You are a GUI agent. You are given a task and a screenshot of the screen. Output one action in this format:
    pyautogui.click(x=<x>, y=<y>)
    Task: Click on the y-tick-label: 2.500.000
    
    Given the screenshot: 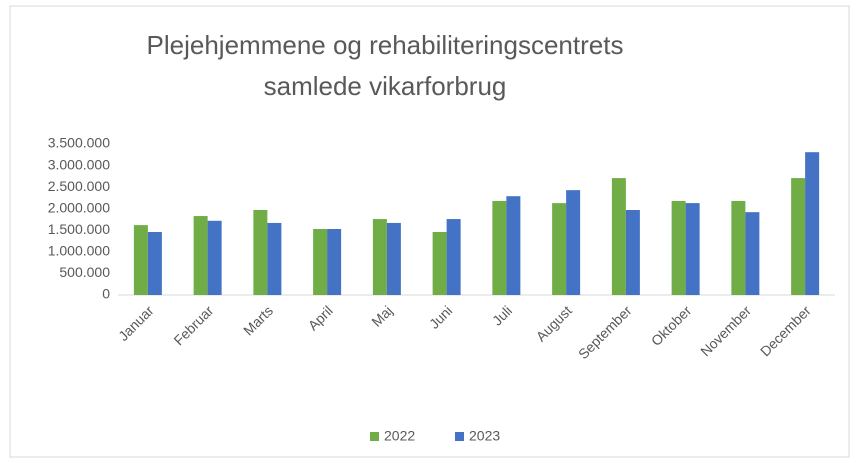 What is the action you would take?
    pyautogui.click(x=79, y=186)
    